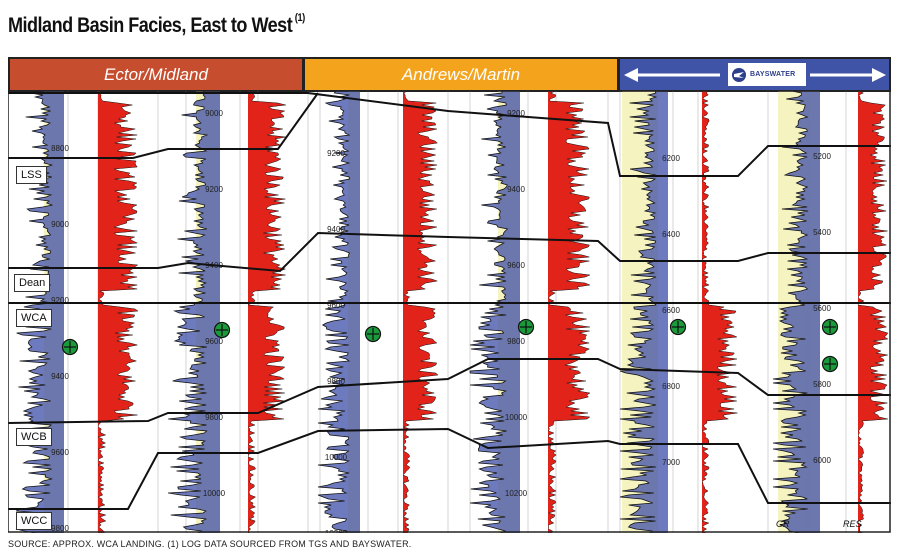 Image resolution: width=900 pixels, height=558 pixels. What do you see at coordinates (60, 148) in the screenshot?
I see `depth-label-0-0: 8800` at bounding box center [60, 148].